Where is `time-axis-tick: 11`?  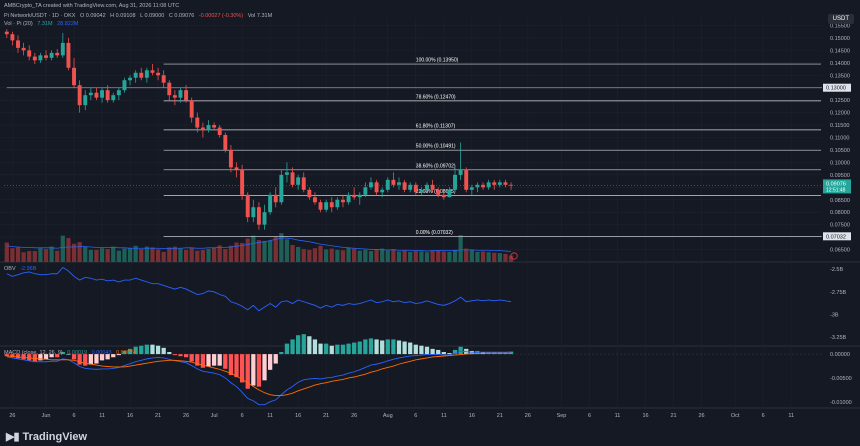
time-axis-tick: 11 is located at coordinates (791, 416).